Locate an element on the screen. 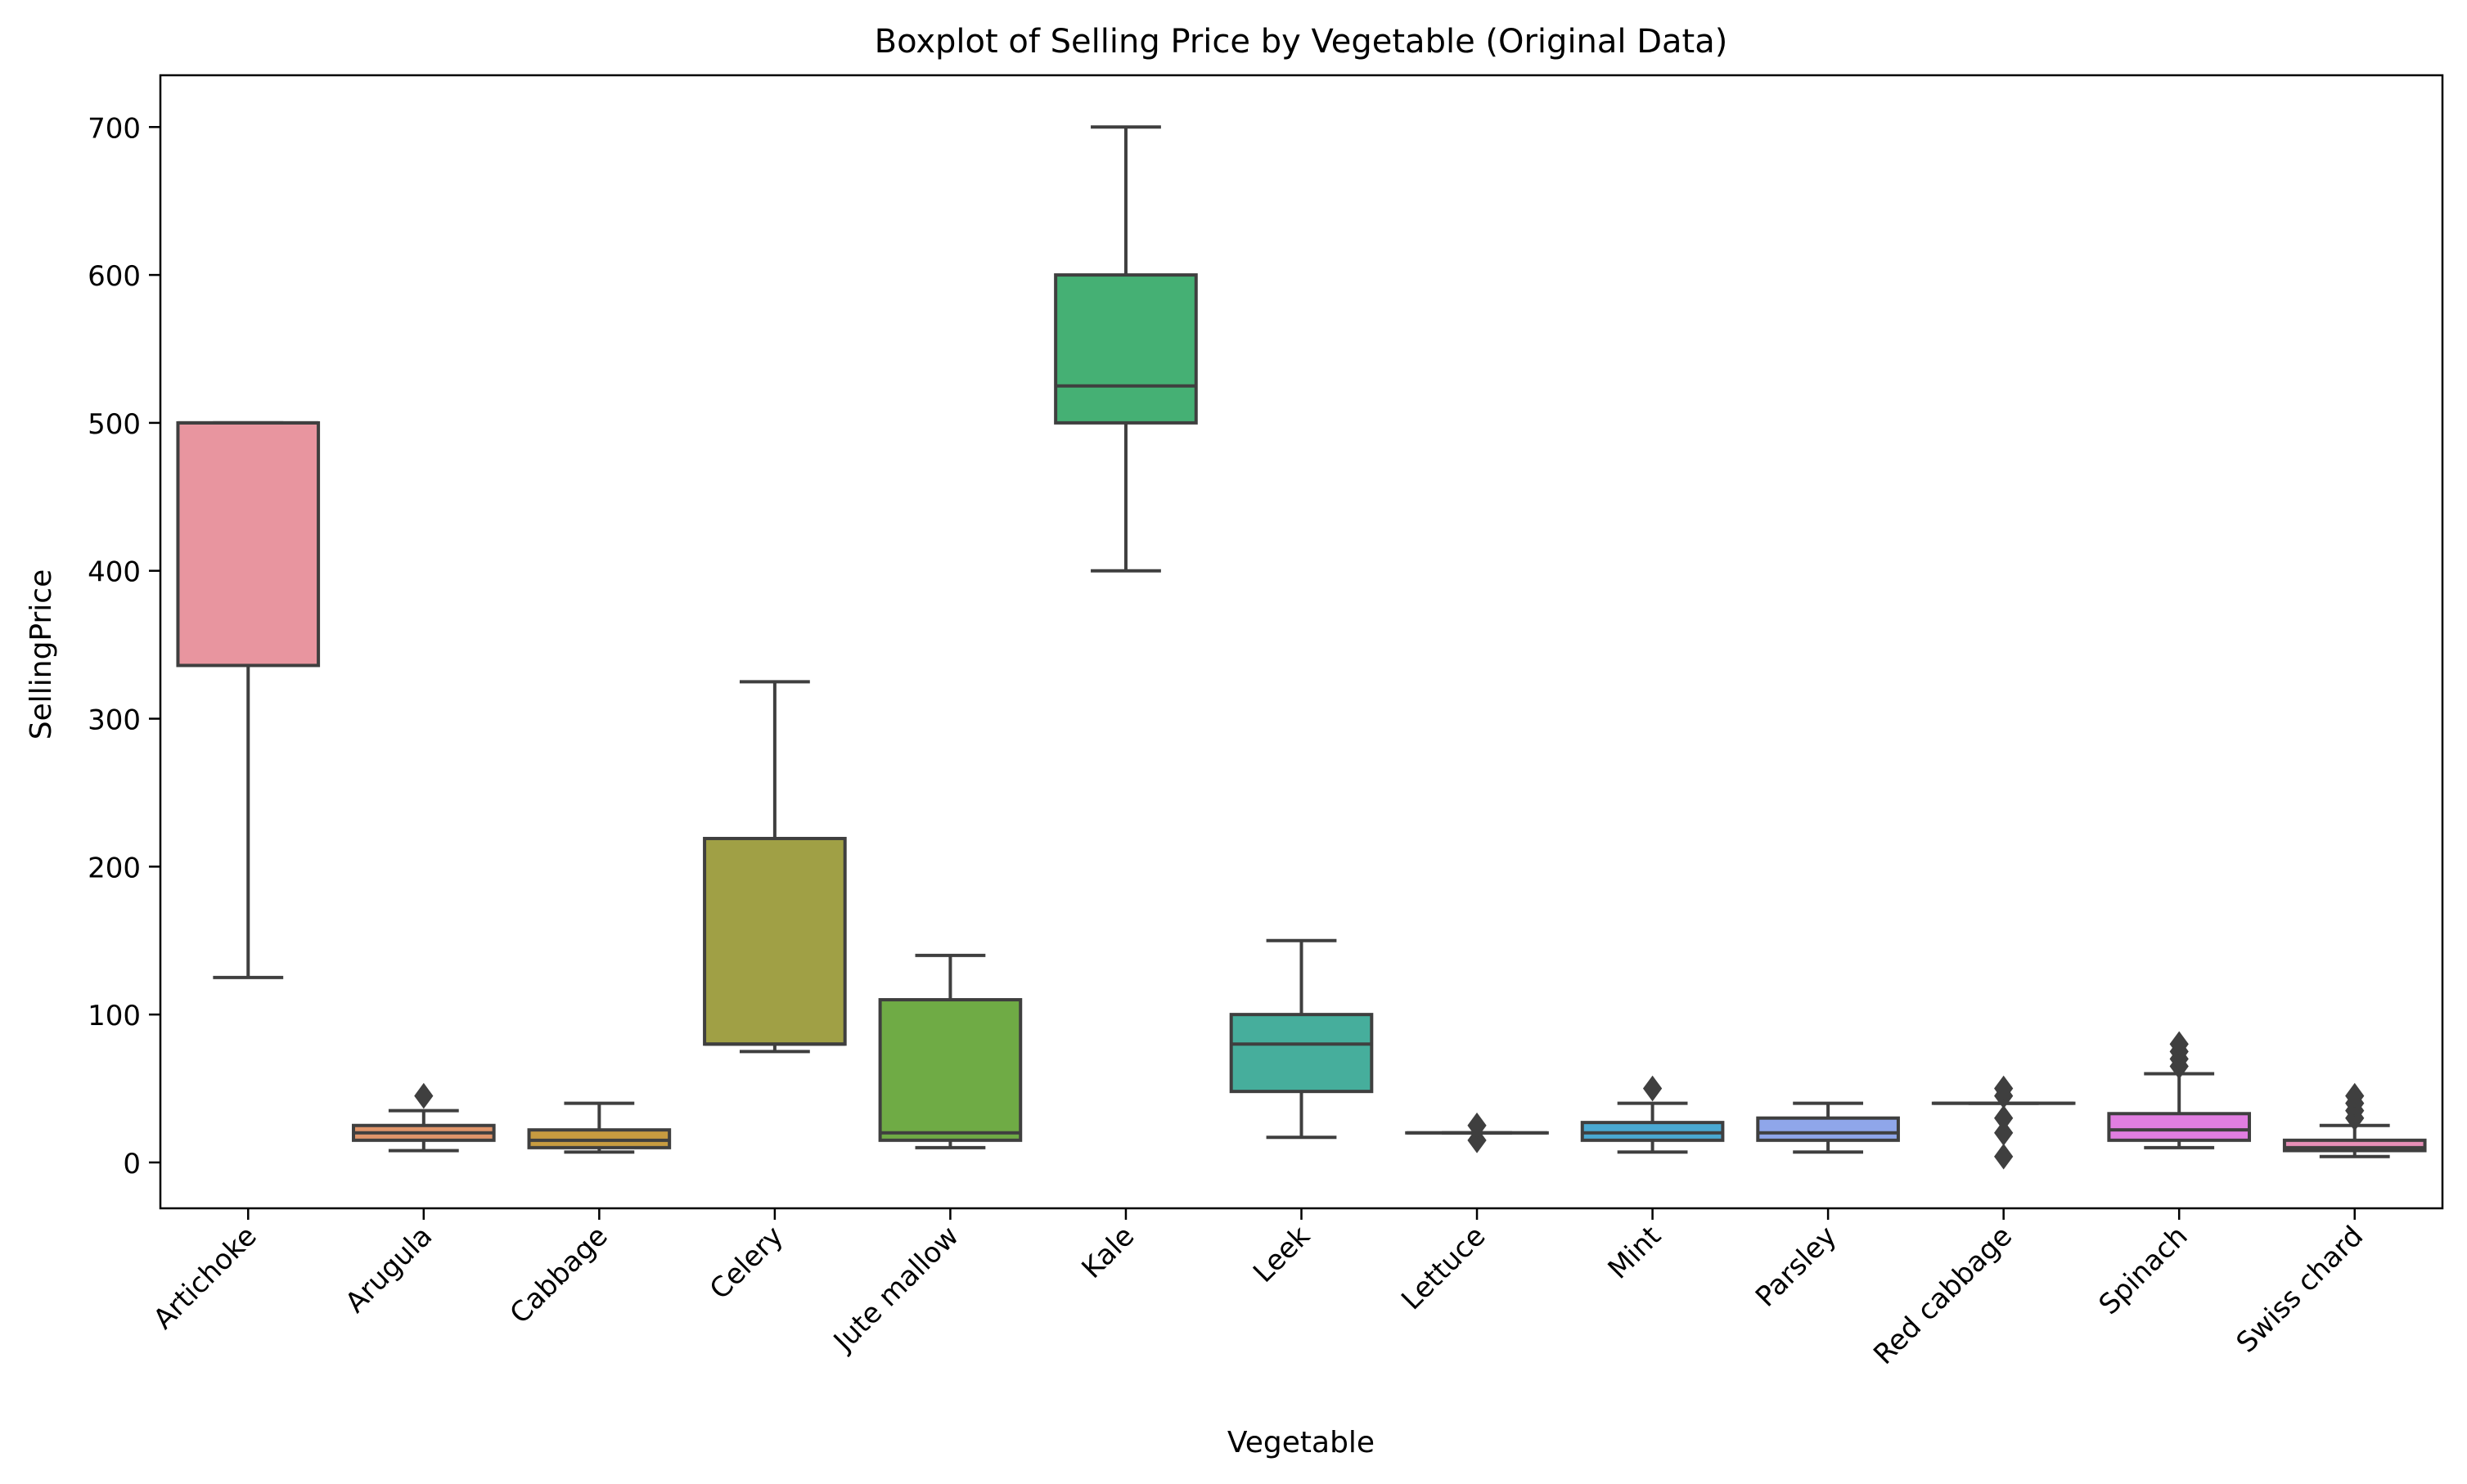 Image resolution: width=2467 pixels, height=1484 pixels. box-mint is located at coordinates (1652, 1114).